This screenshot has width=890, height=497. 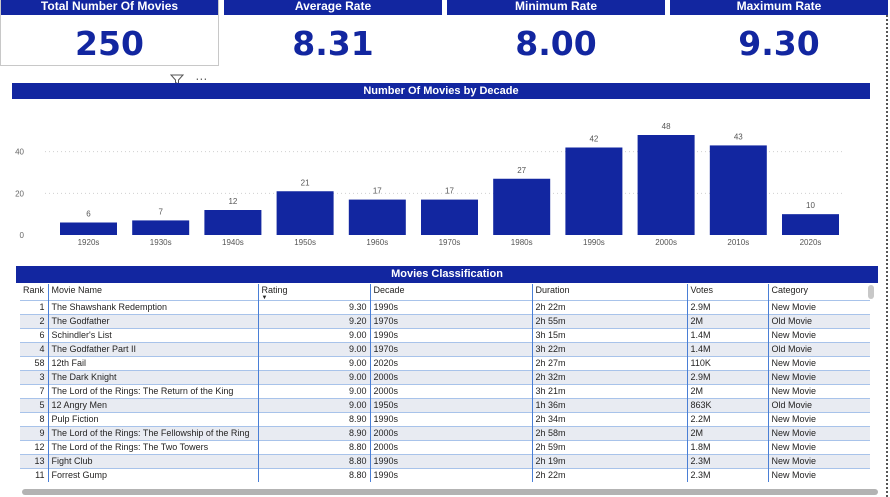 What do you see at coordinates (666, 242) in the screenshot?
I see `x-tick-label: 2000s` at bounding box center [666, 242].